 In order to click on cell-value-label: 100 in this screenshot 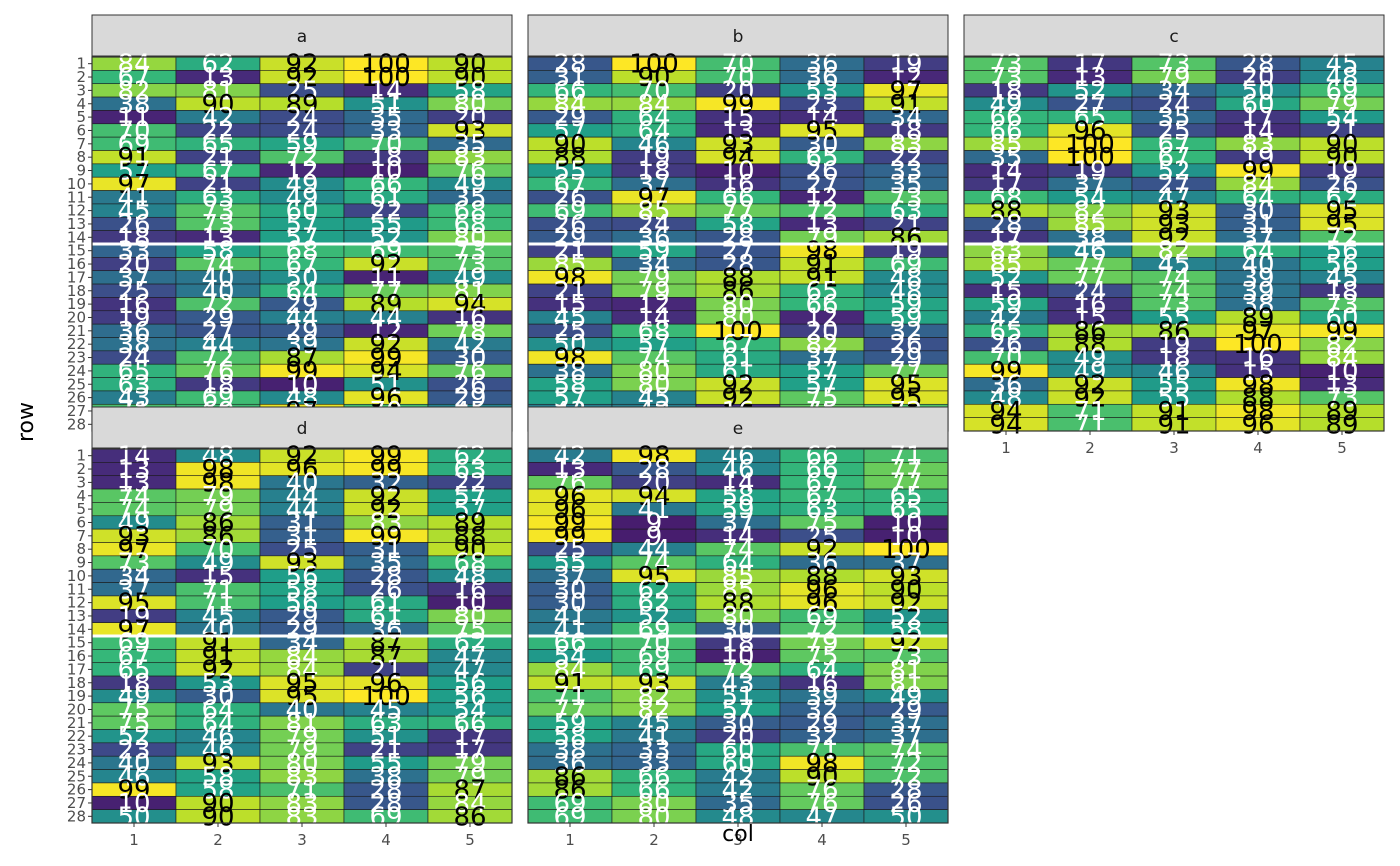, I will do `click(738, 332)`.